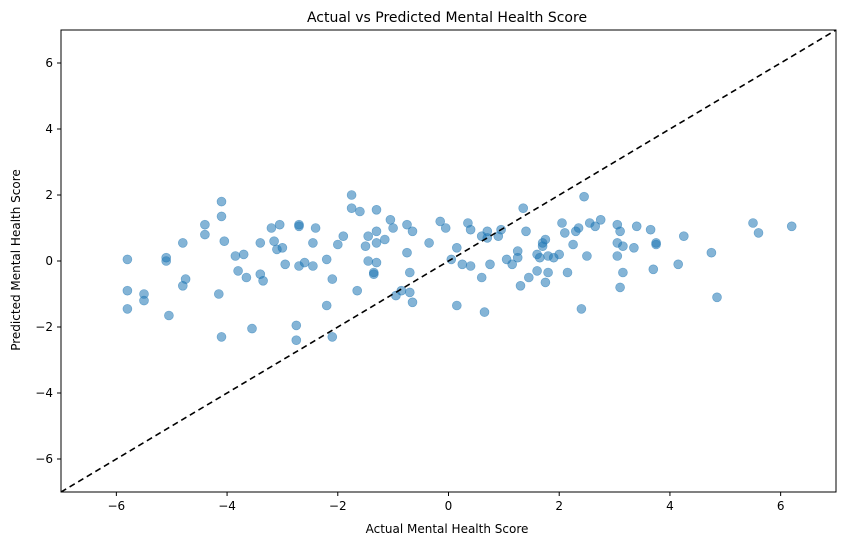  Describe the element at coordinates (670, 506) in the screenshot. I see `x-tick-label: 4` at that location.